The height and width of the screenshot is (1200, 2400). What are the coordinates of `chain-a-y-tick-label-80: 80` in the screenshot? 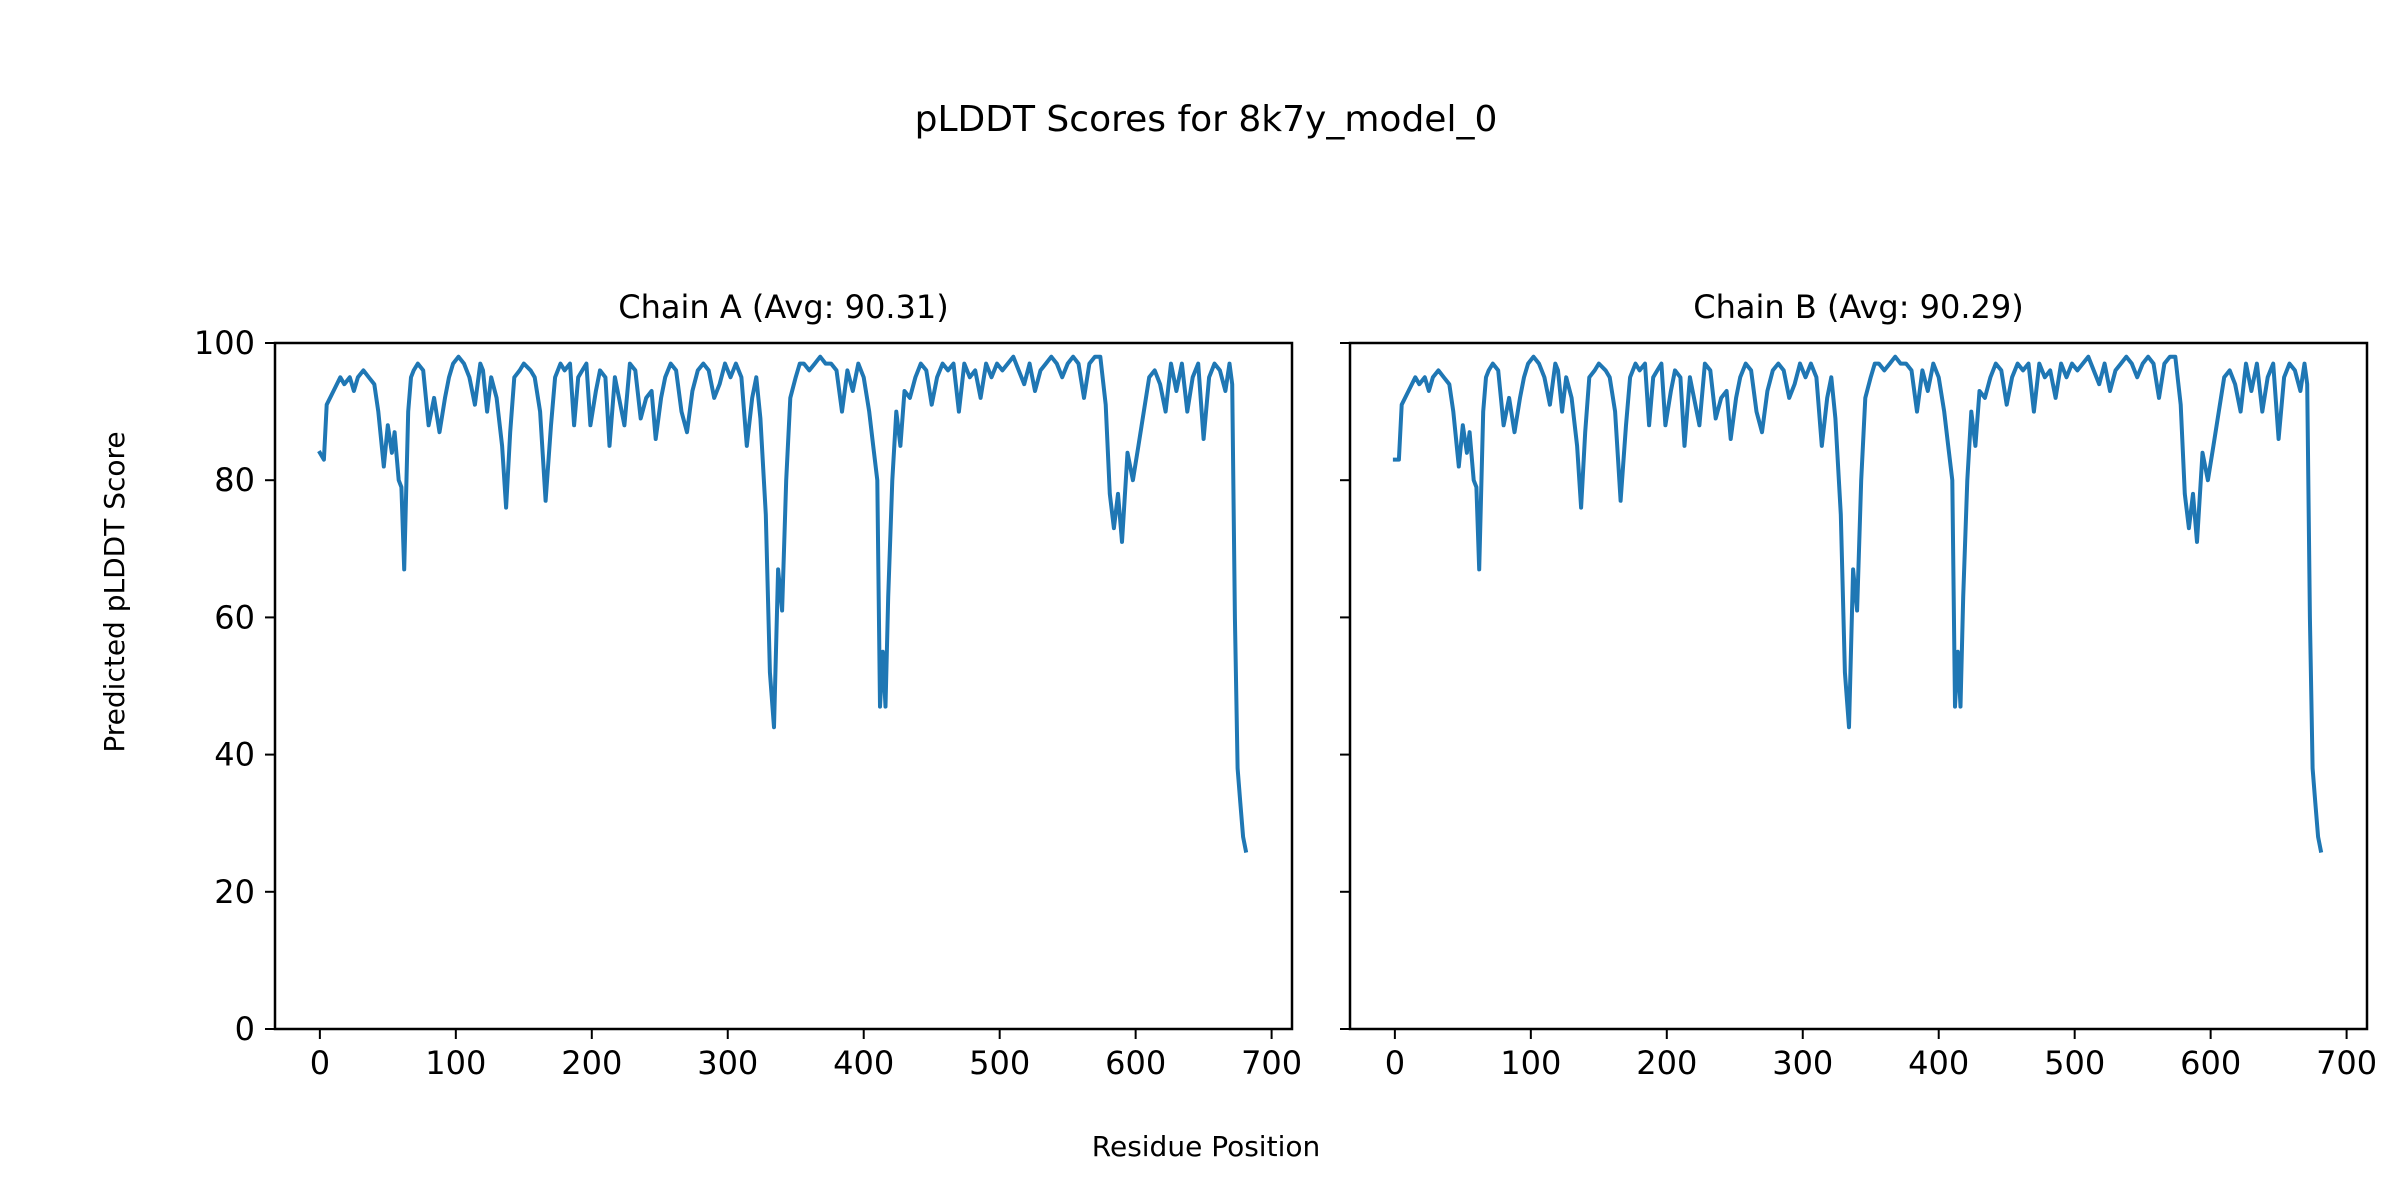 It's located at (234, 480).